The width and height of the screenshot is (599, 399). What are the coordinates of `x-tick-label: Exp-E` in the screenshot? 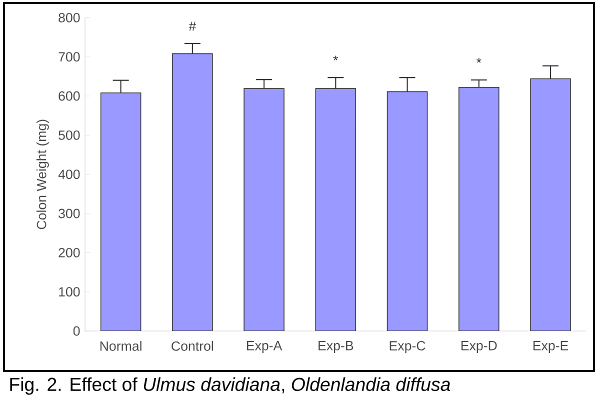 It's located at (550, 346).